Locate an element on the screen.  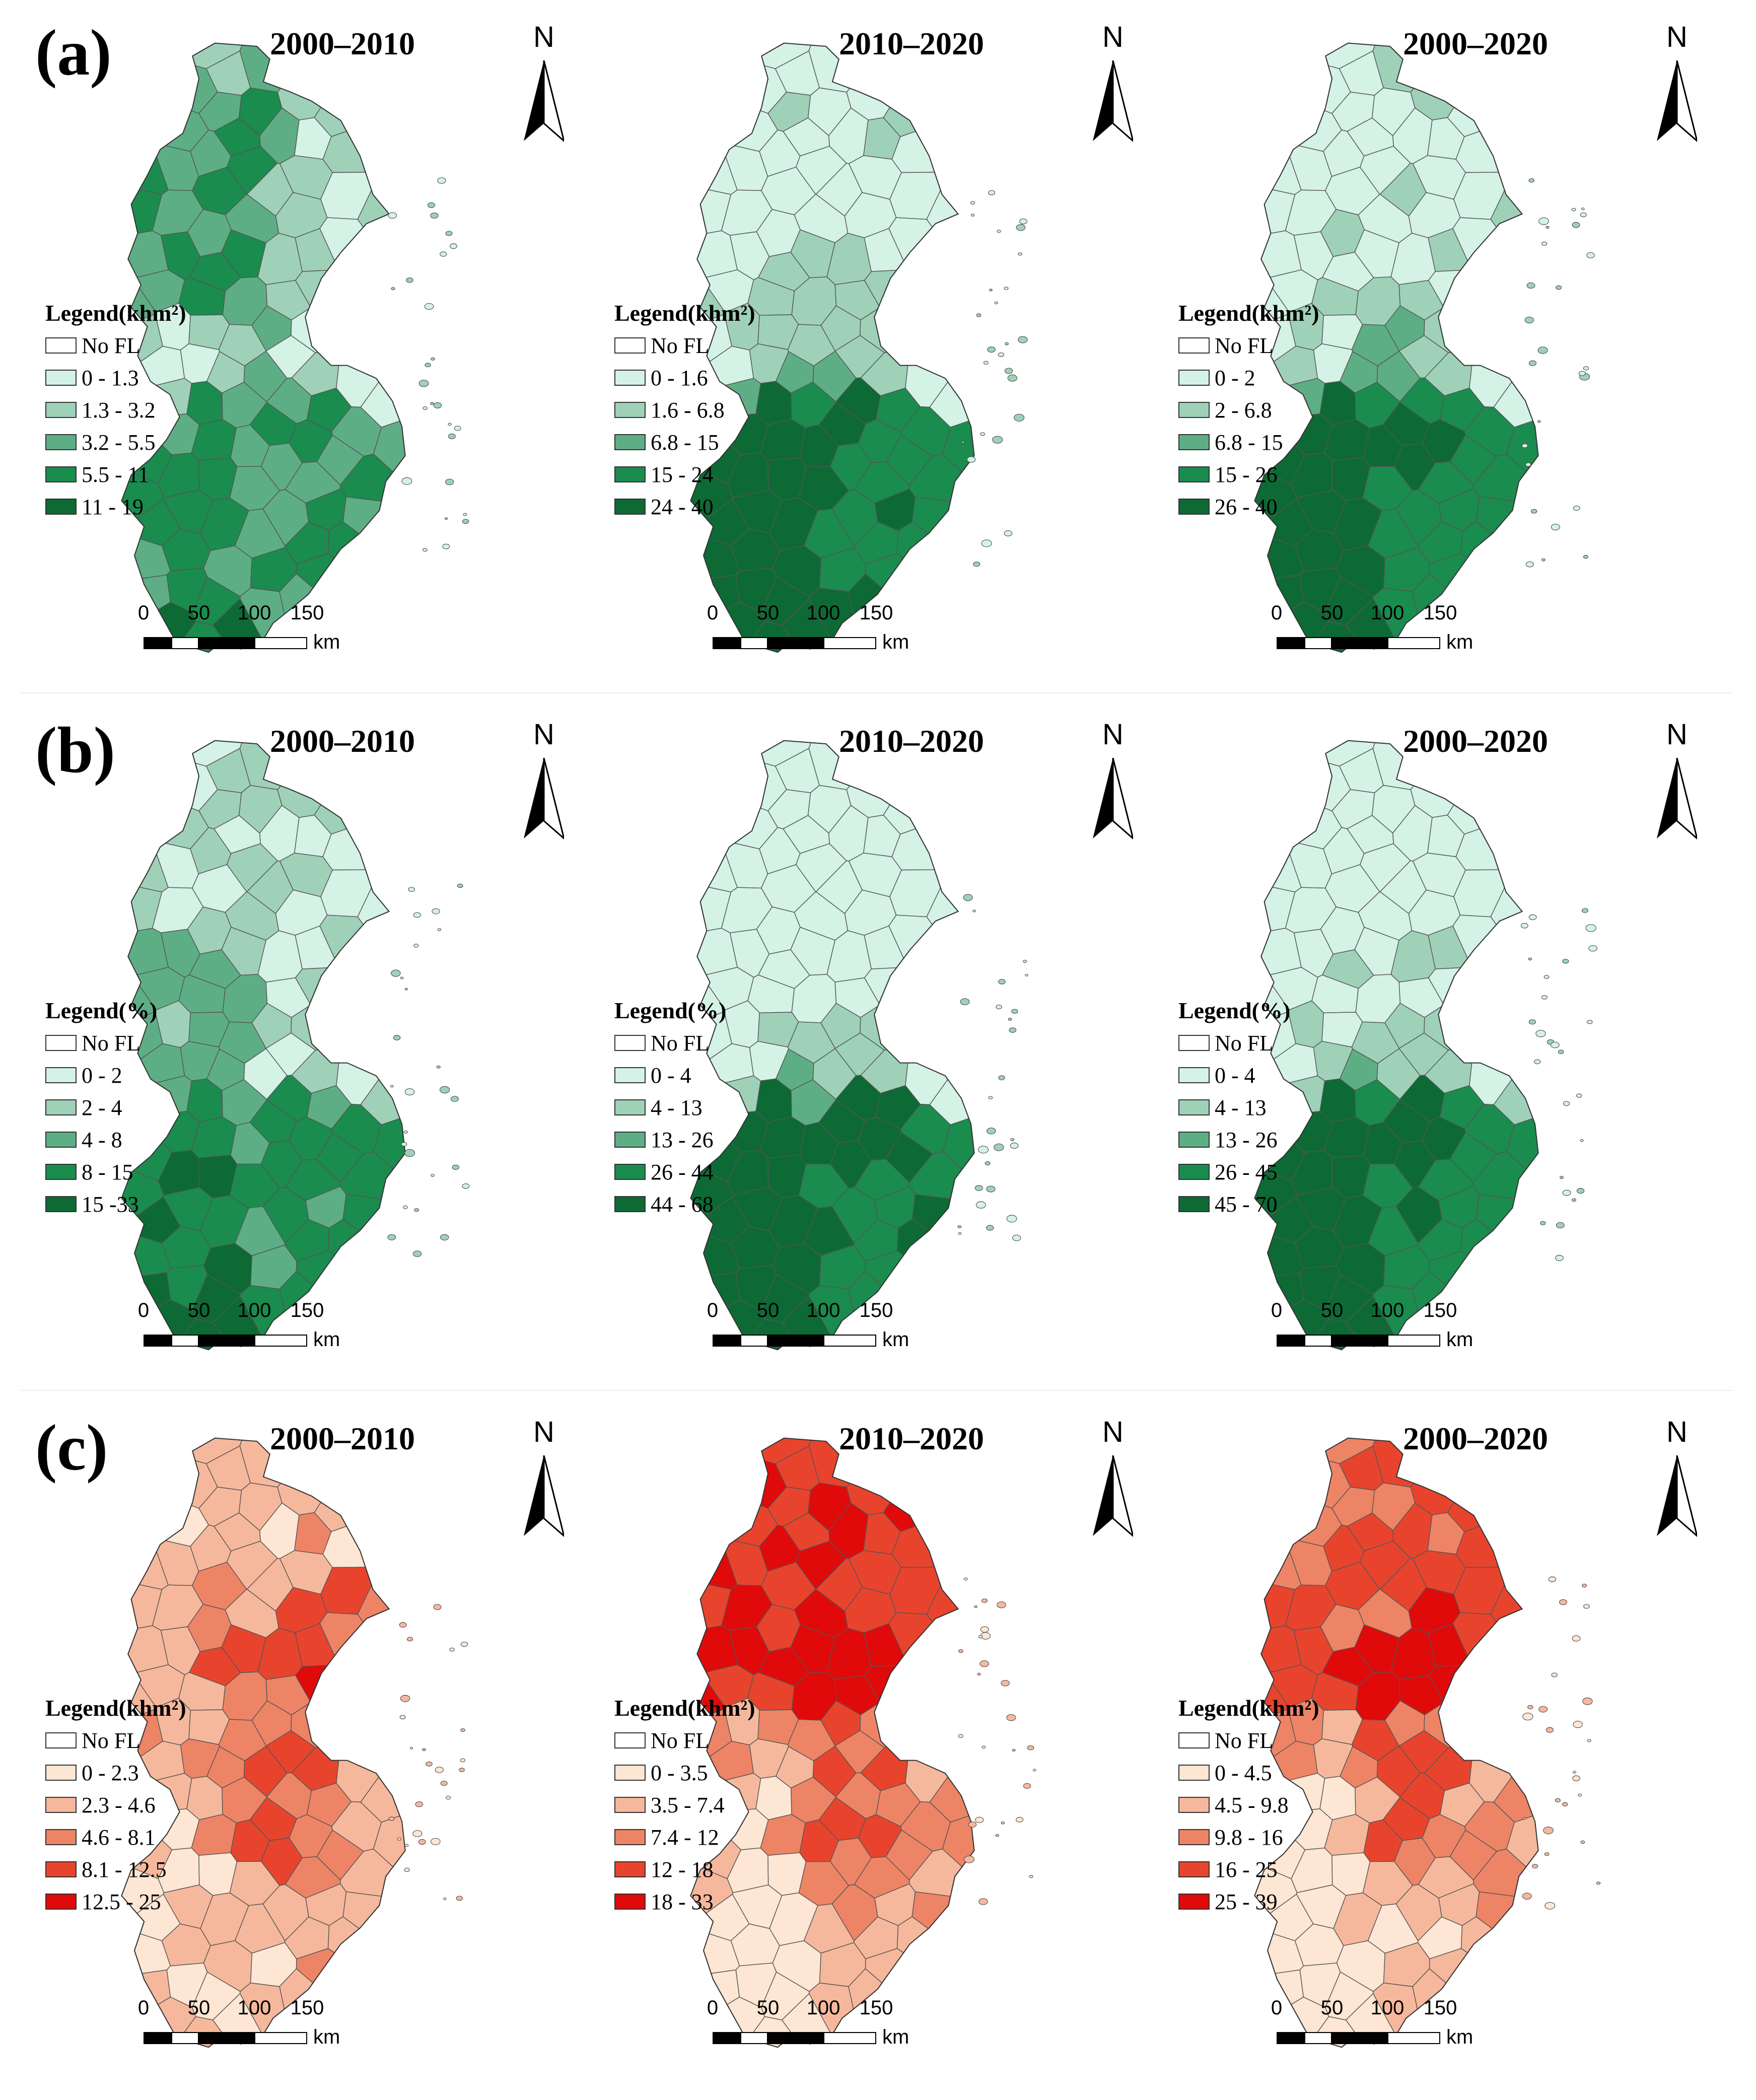
legend-label: No FL is located at coordinates (680, 1043).